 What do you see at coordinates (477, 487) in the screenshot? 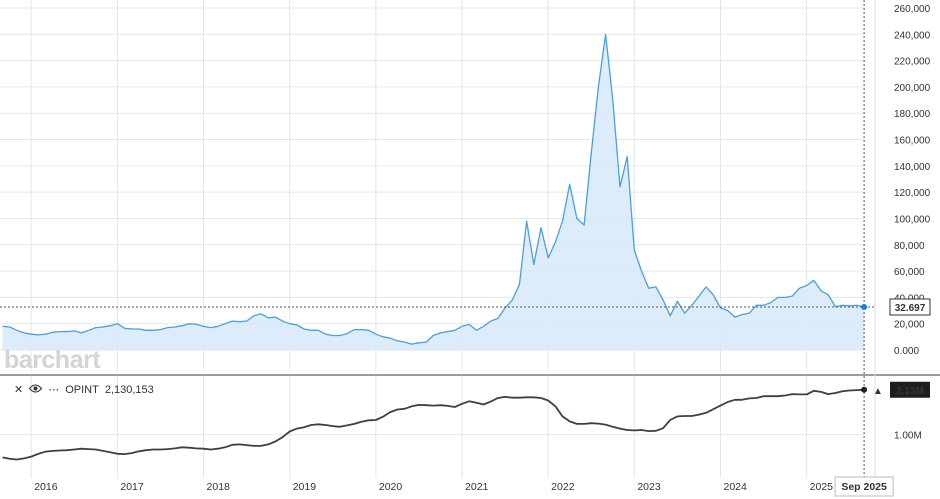
I see `time-tick-label: 2021` at bounding box center [477, 487].